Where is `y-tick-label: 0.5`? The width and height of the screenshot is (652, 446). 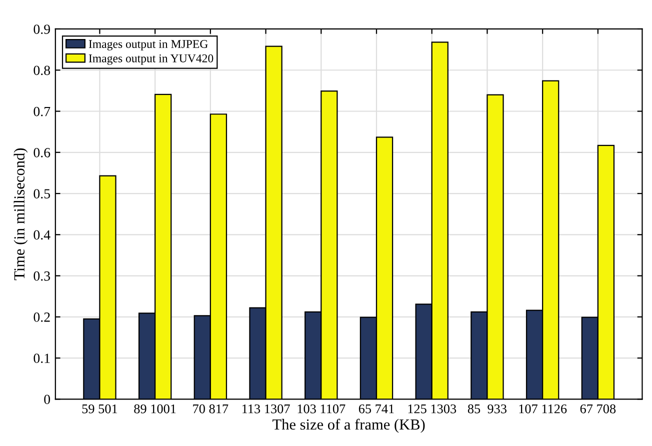 y-tick-label: 0.5 is located at coordinates (42, 194).